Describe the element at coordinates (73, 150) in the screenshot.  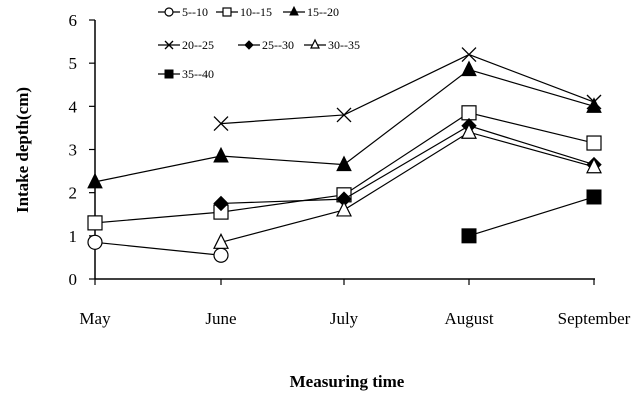
I see `y-tick-label: 3` at that location.